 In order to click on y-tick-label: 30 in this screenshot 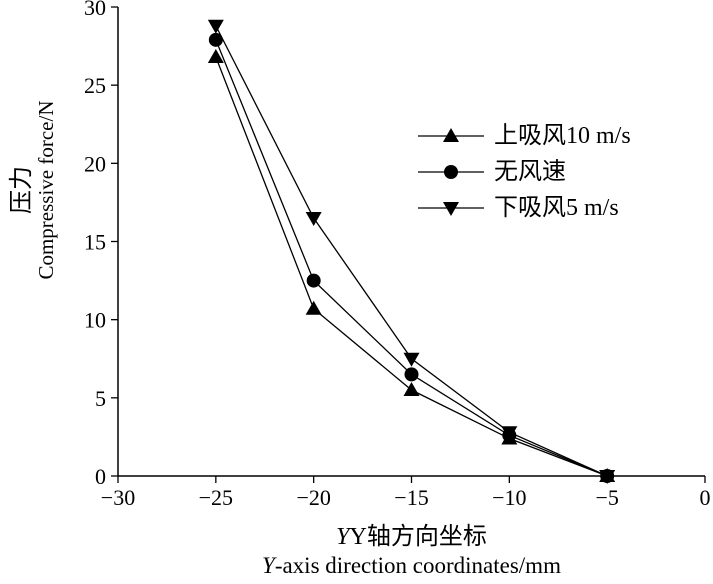, I will do `click(95, 10)`.